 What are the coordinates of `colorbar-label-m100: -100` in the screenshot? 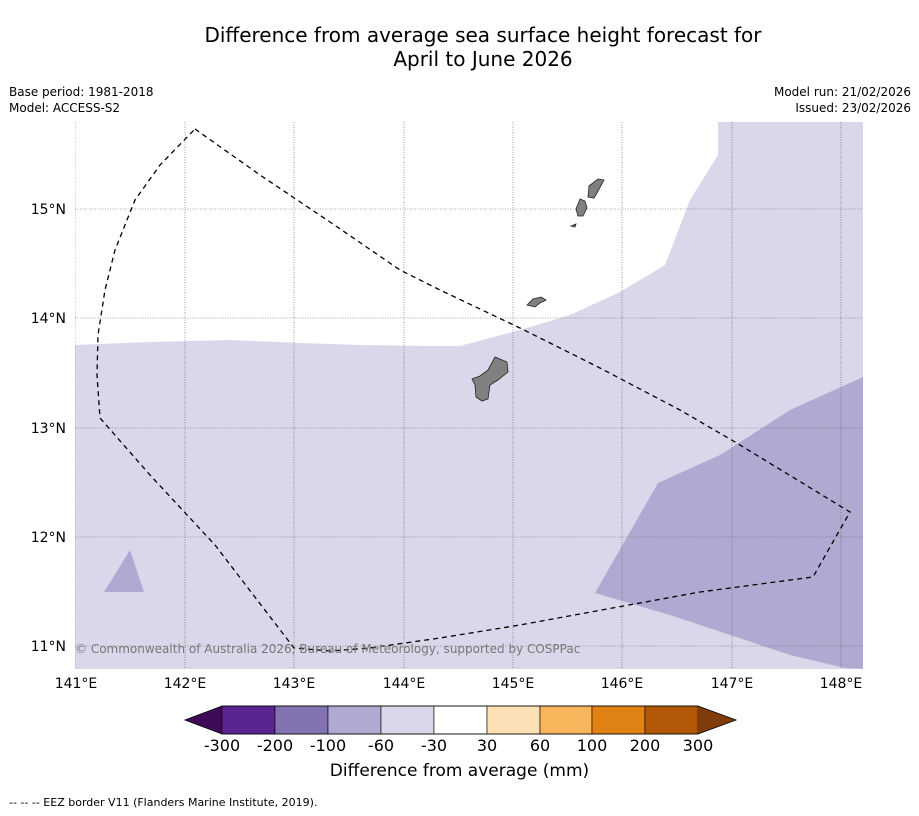 It's located at (328, 745).